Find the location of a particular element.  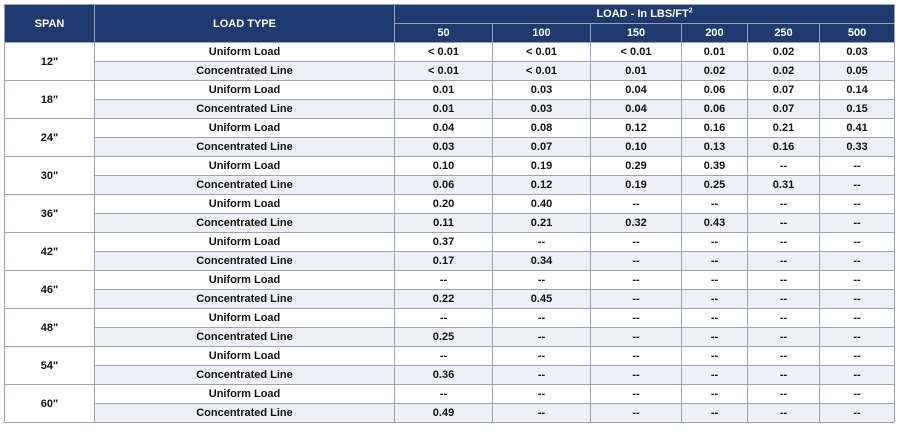

table-row: Concentrated Line 0.11 0.21 0.32 0.43 -- -- is located at coordinates (450, 223).